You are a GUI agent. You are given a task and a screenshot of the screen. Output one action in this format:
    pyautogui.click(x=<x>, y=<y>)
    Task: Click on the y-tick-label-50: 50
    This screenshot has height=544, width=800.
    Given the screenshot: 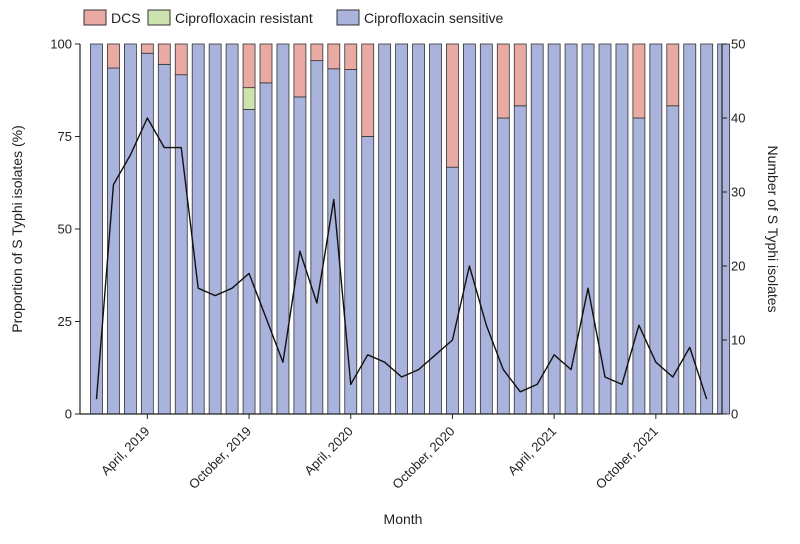 What is the action you would take?
    pyautogui.click(x=65, y=229)
    